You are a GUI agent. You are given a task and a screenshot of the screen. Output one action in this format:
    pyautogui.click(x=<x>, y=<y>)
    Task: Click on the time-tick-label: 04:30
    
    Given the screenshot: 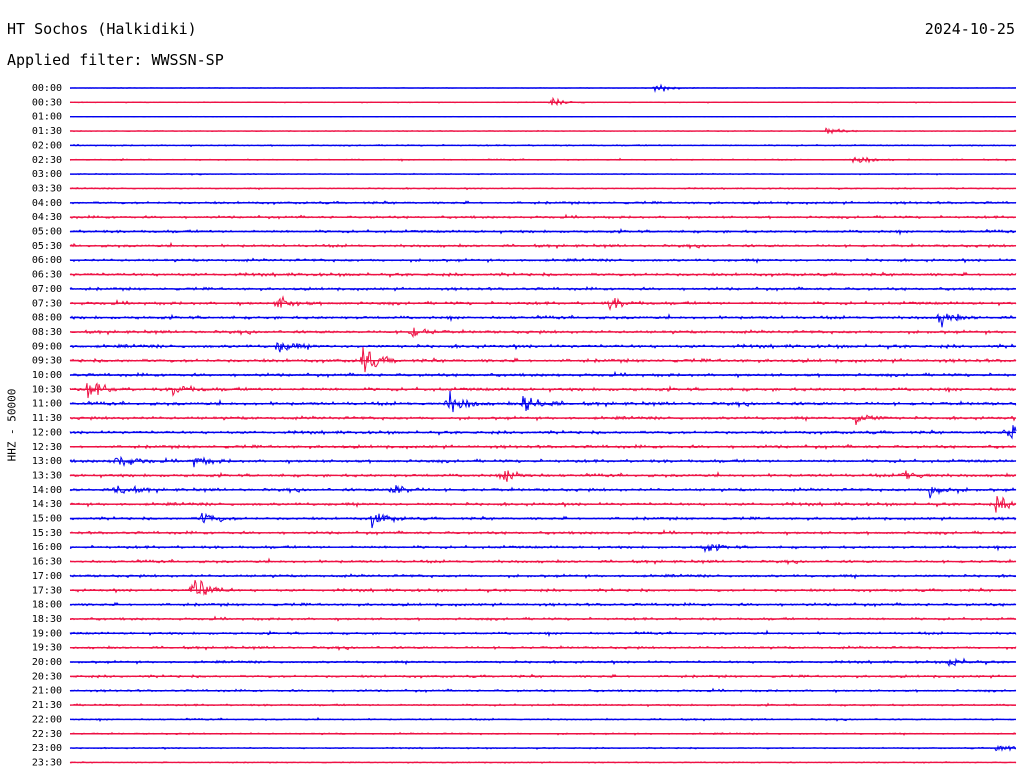 What is the action you would take?
    pyautogui.click(x=47, y=217)
    